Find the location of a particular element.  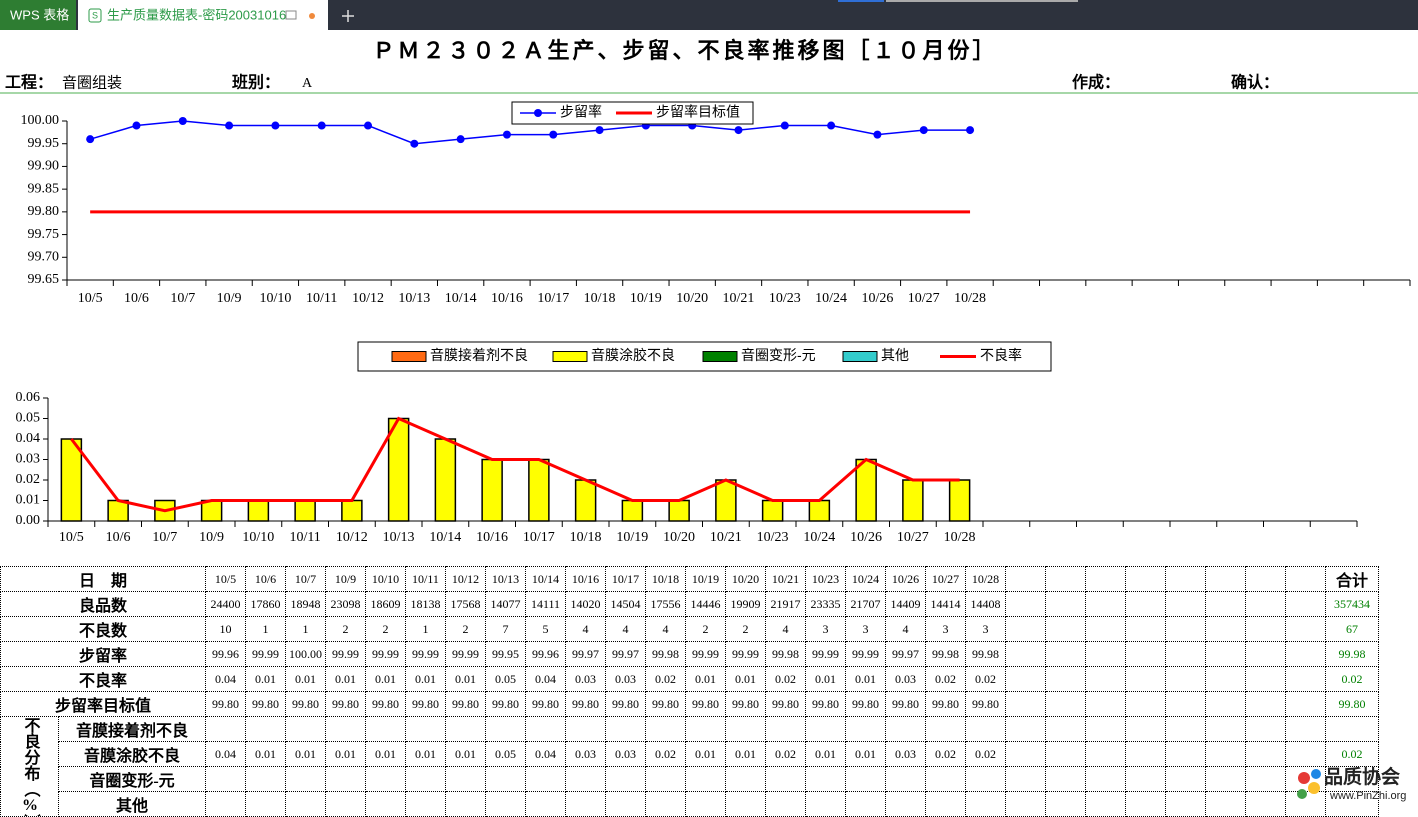

cell: 0.05 is located at coordinates (505, 754).